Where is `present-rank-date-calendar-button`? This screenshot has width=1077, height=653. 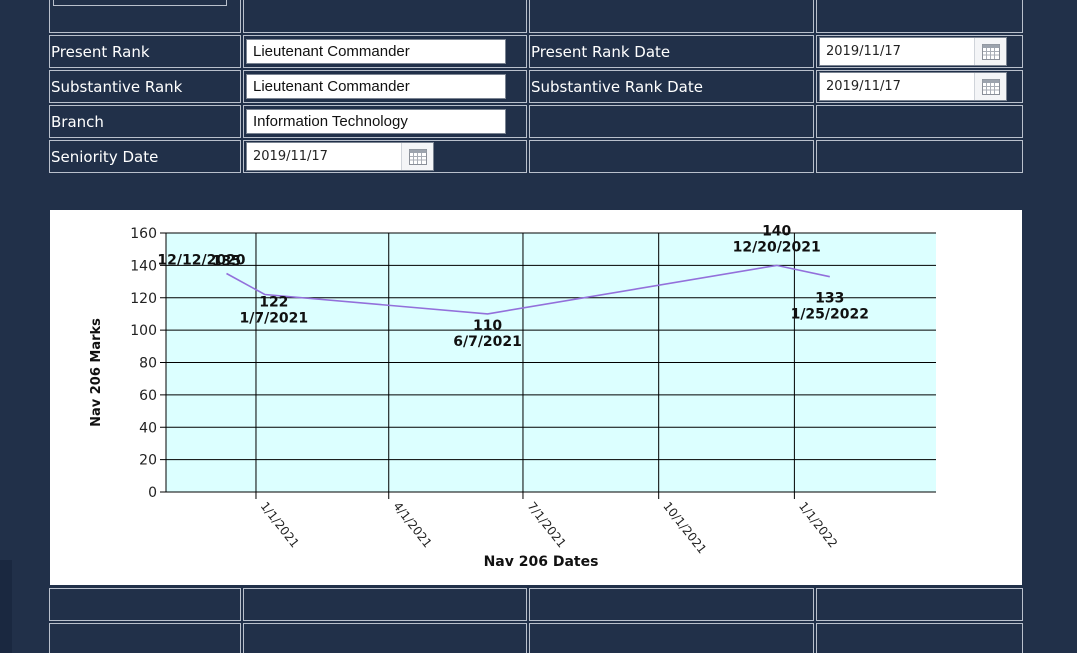
present-rank-date-calendar-button is located at coordinates (990, 51).